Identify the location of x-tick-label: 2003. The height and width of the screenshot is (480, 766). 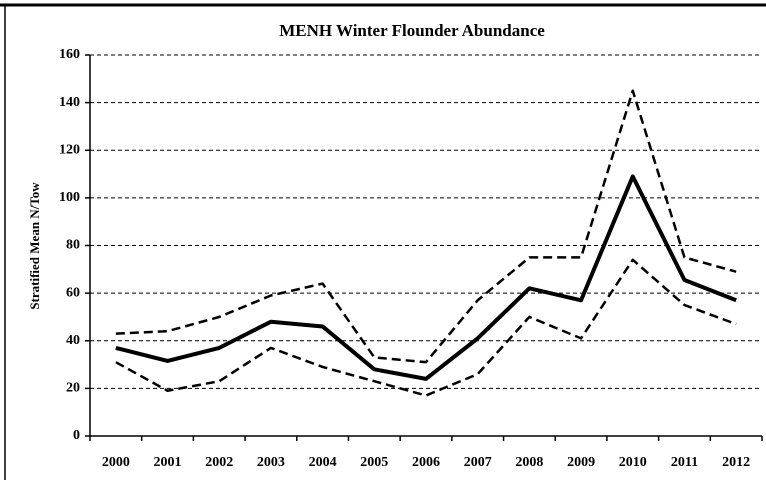
(271, 462).